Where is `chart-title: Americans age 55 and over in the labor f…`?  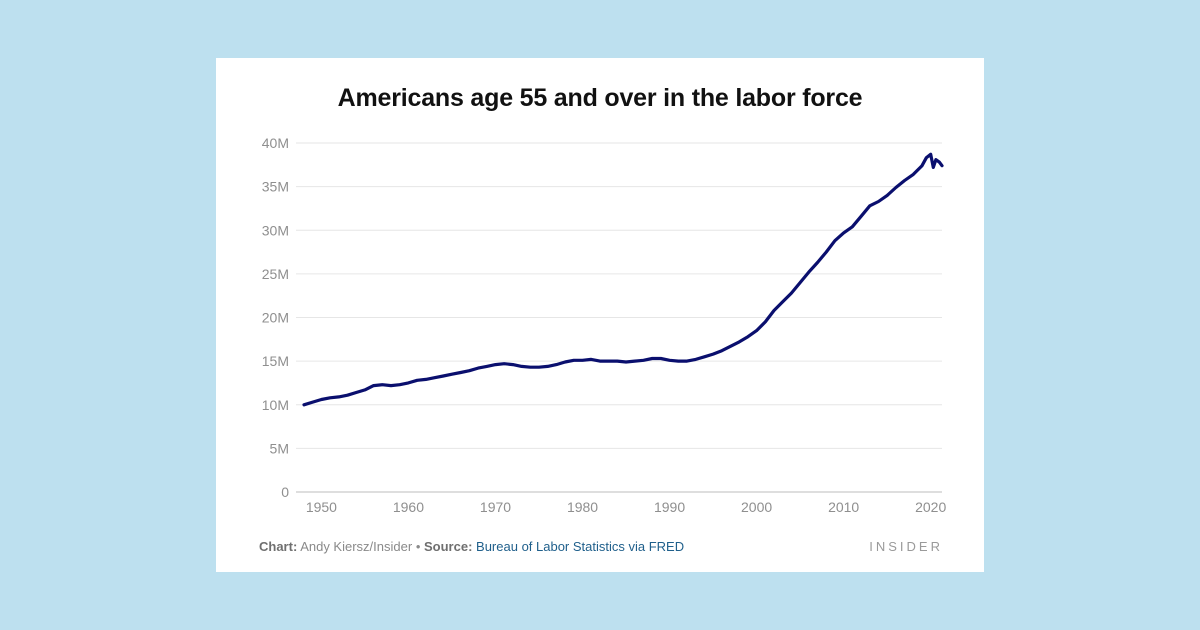
chart-title: Americans age 55 and over in the labor f… is located at coordinates (600, 98).